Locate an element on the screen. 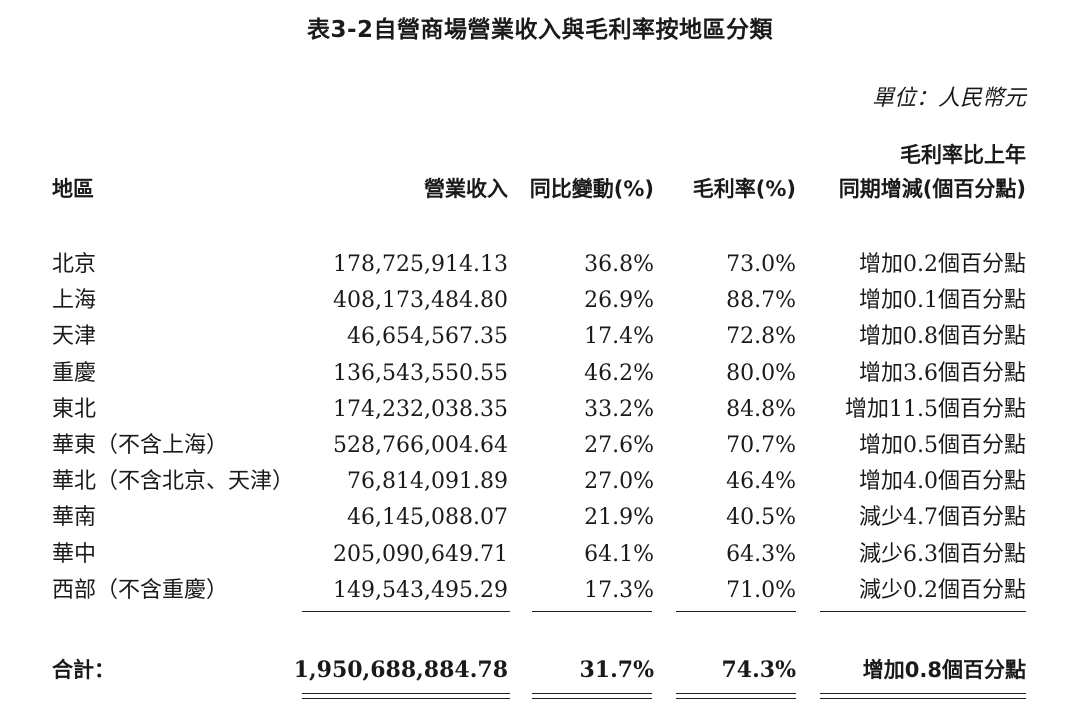 The image size is (1080, 715). revenue-cell: 46,145,088.07 is located at coordinates (427, 518).